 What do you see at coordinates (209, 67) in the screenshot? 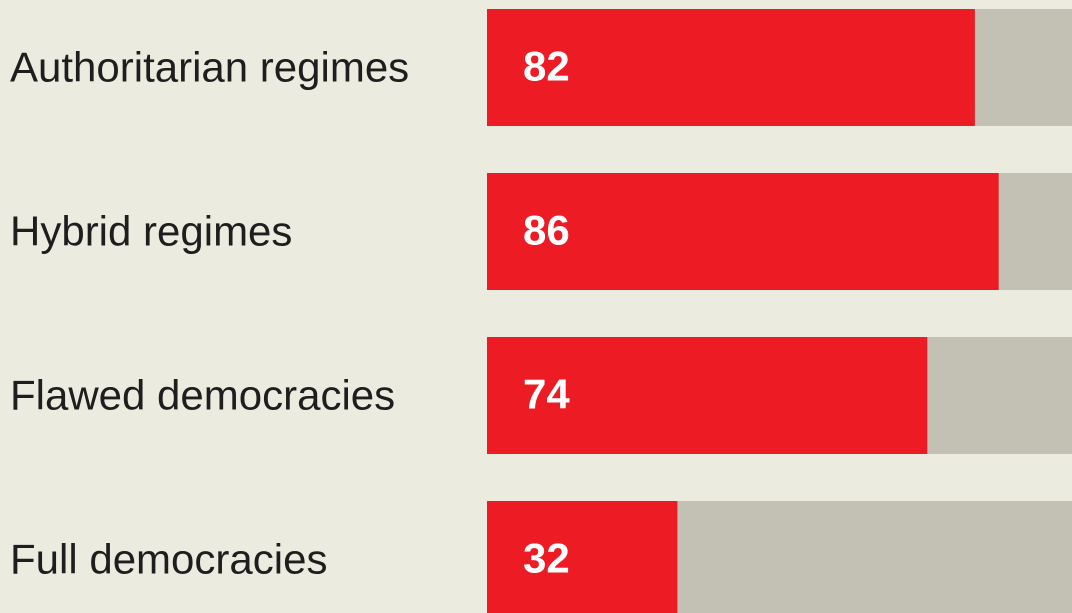
I see `category-label: Authoritarian regimes` at bounding box center [209, 67].